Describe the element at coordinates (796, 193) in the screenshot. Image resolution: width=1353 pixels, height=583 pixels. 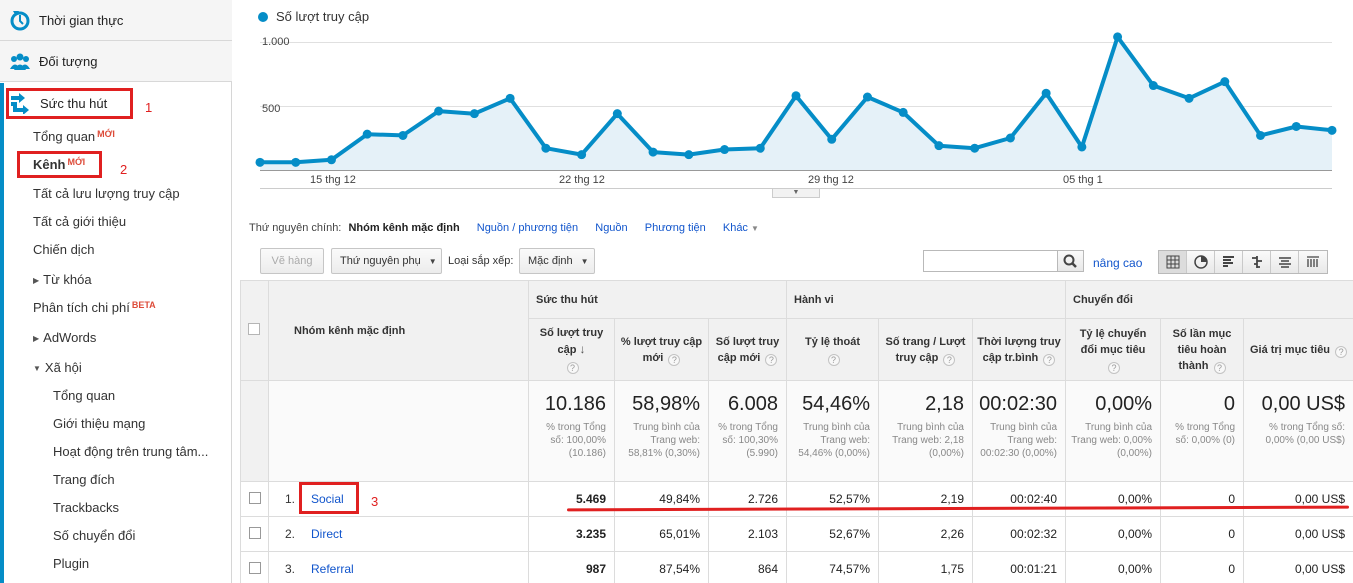
I see `chart-collapse-handle: ▼` at that location.